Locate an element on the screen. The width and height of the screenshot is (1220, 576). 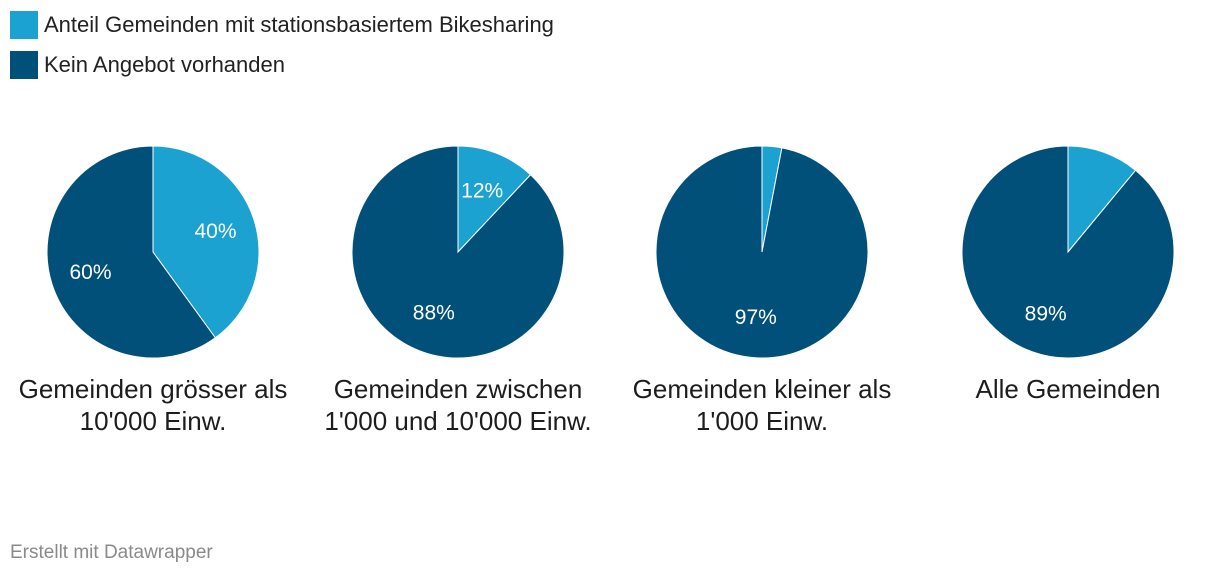
pie-label-mittel-bikesharing: 12% is located at coordinates (482, 190).